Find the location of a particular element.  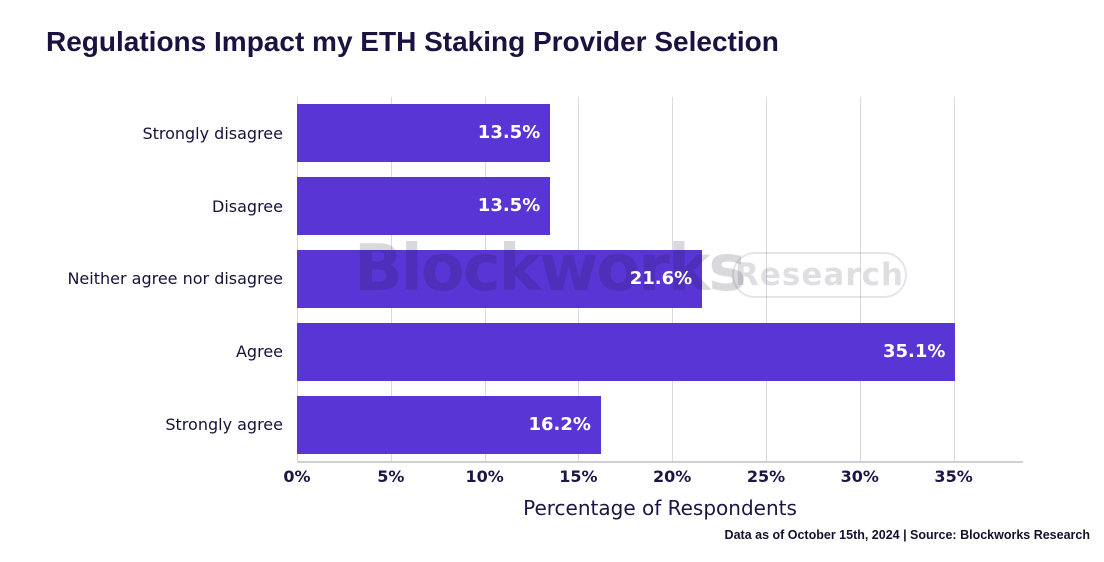

x-tick-label-0%: 0% is located at coordinates (297, 476).